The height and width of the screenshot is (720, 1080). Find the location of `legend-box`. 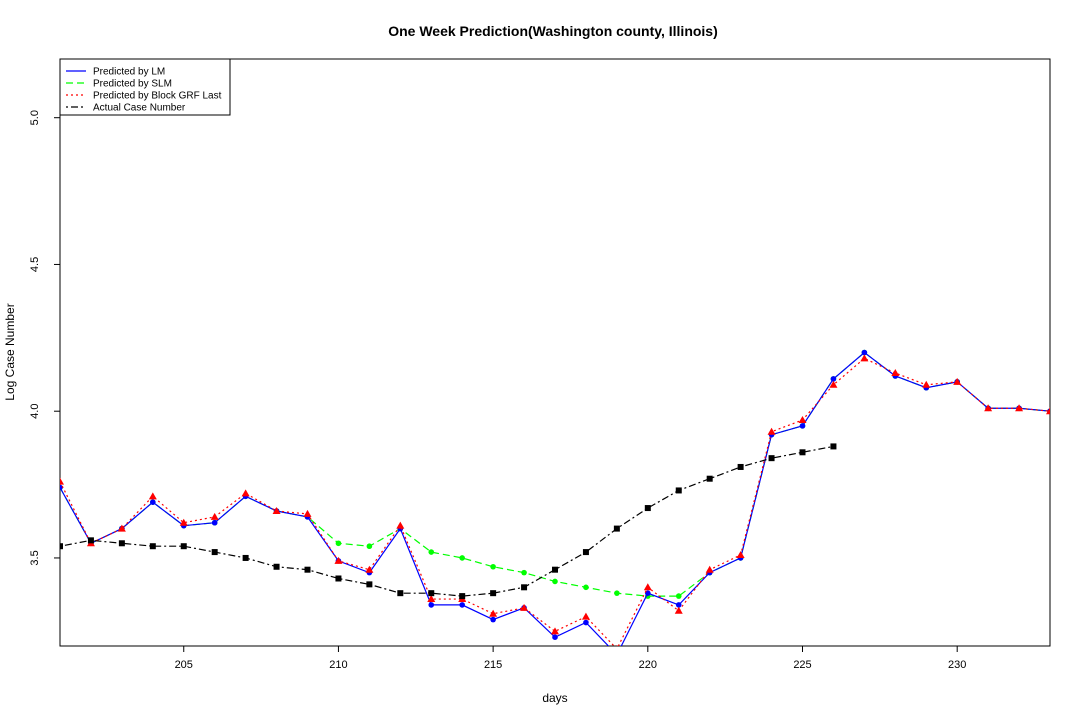

legend-box is located at coordinates (145, 87).